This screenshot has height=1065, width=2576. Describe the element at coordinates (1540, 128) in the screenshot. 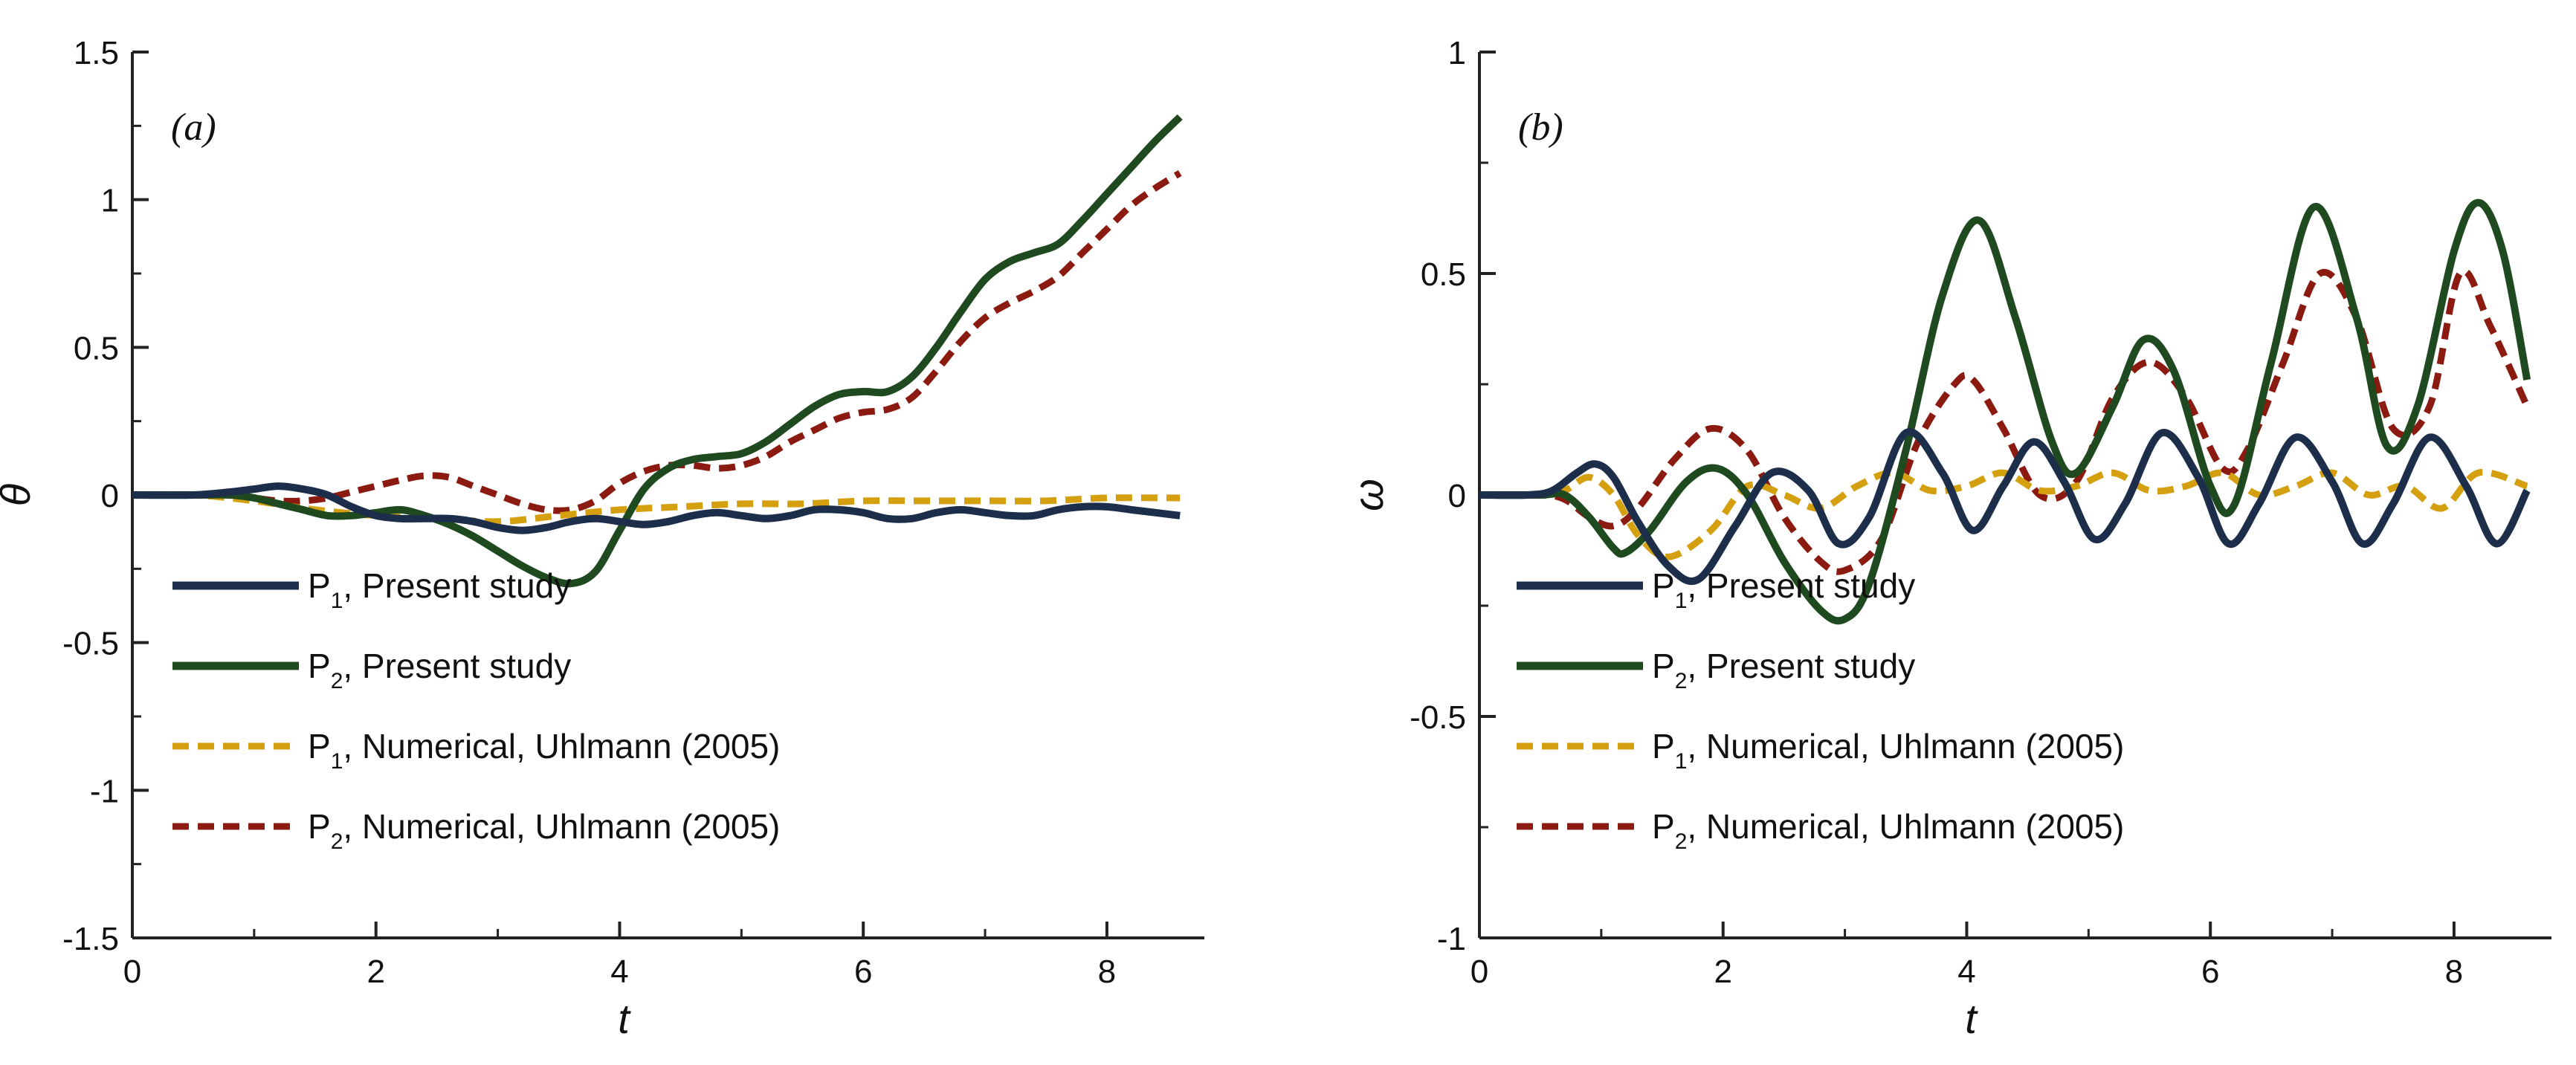

I see `panel-label: (b)` at that location.